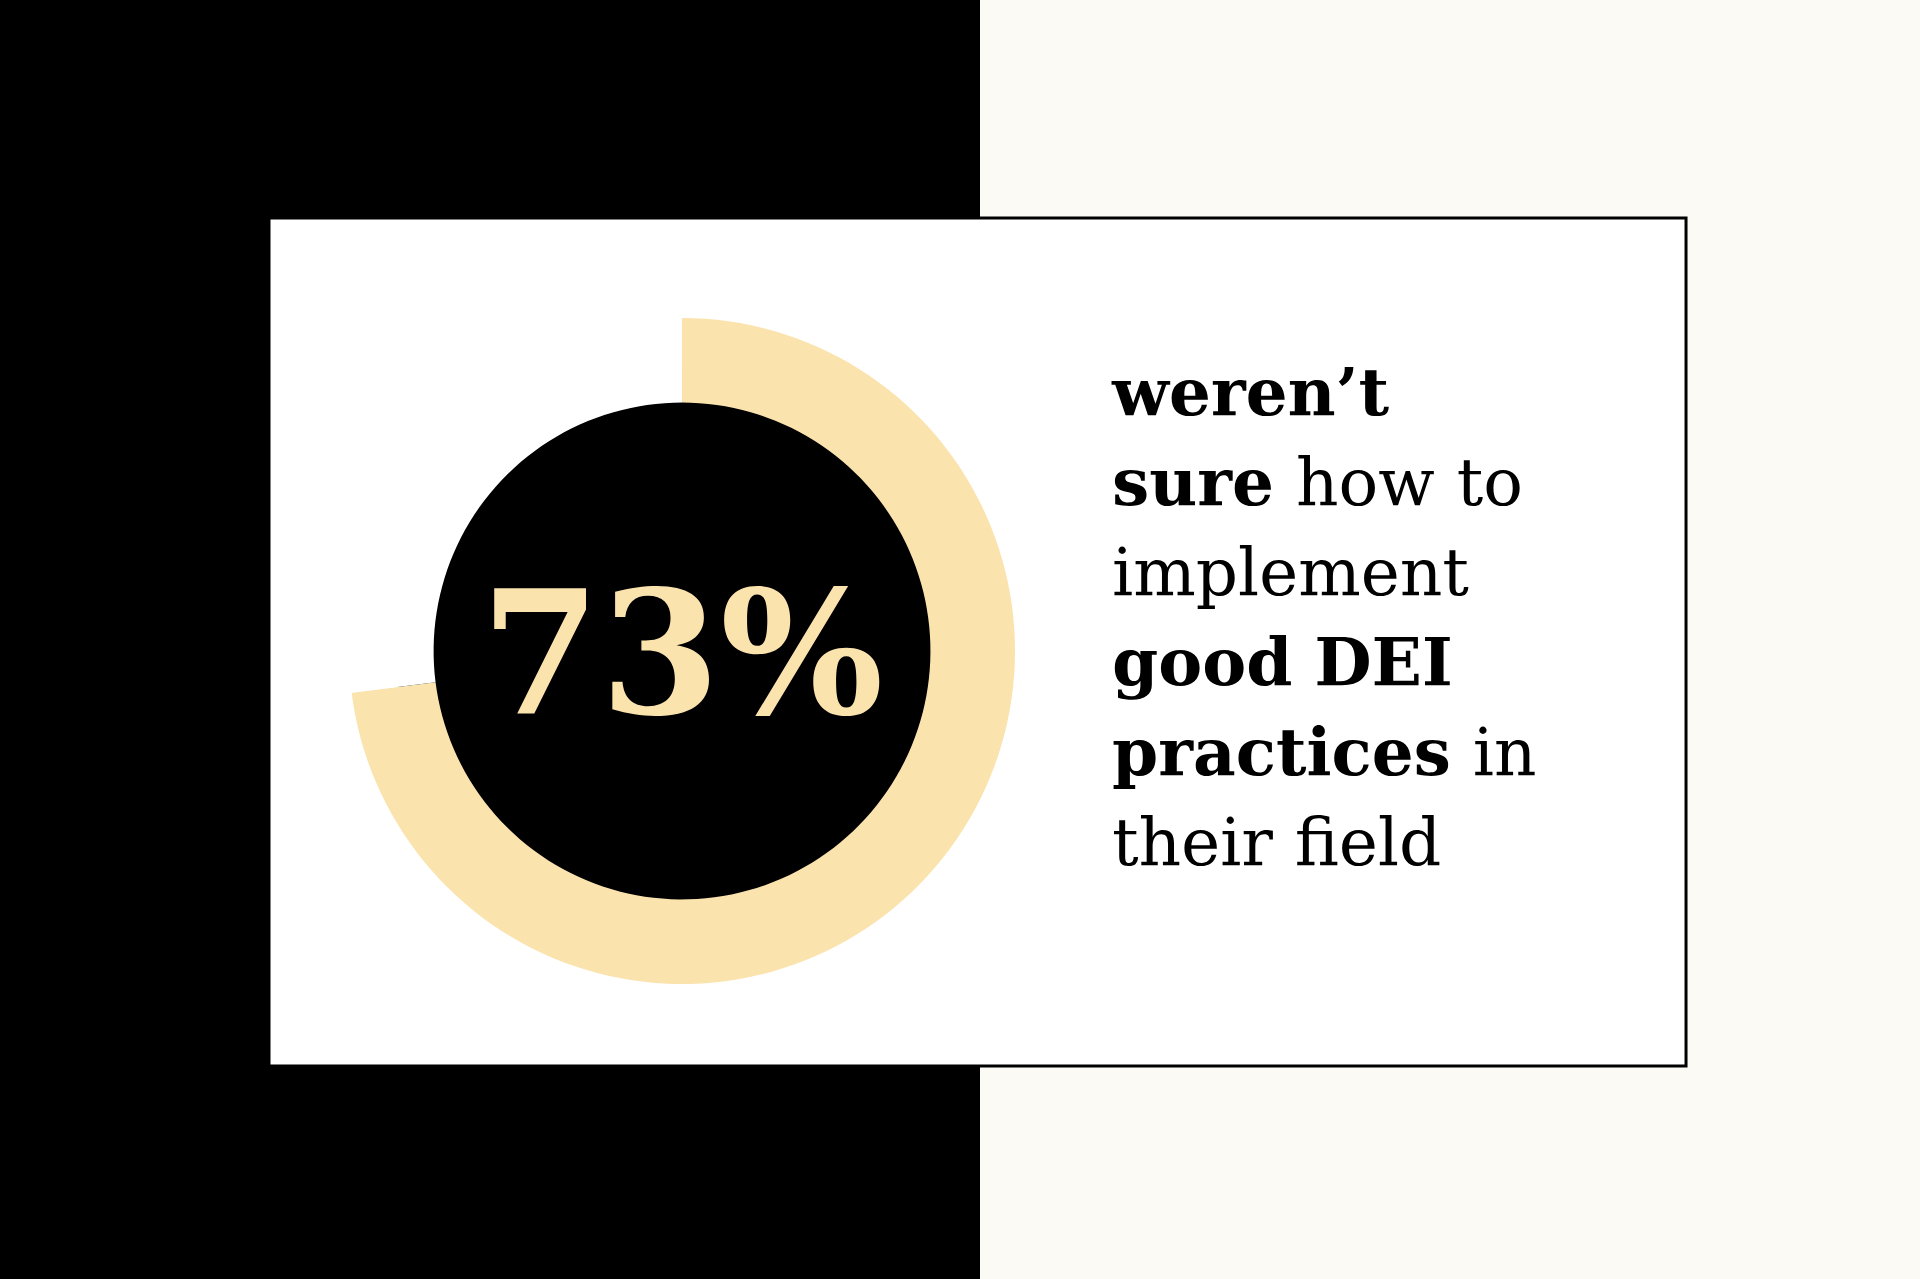 The image size is (1920, 1279). What do you see at coordinates (687, 651) in the screenshot?
I see `data-label: 73%` at bounding box center [687, 651].